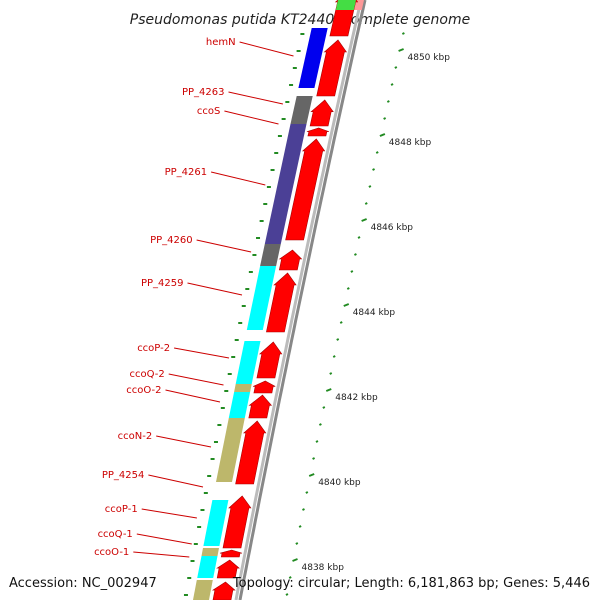  Describe the element at coordinates (186, 172) in the screenshot. I see `gene-label: PP_4261` at that location.